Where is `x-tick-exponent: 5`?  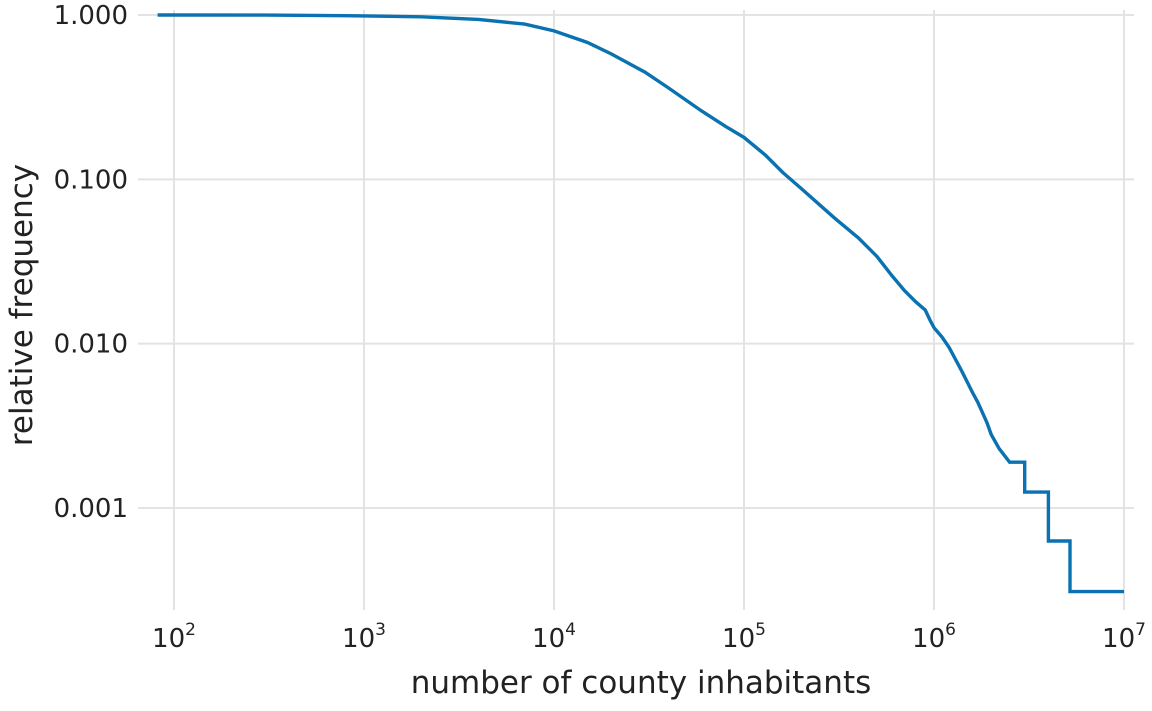 x-tick-exponent: 5 is located at coordinates (760, 630).